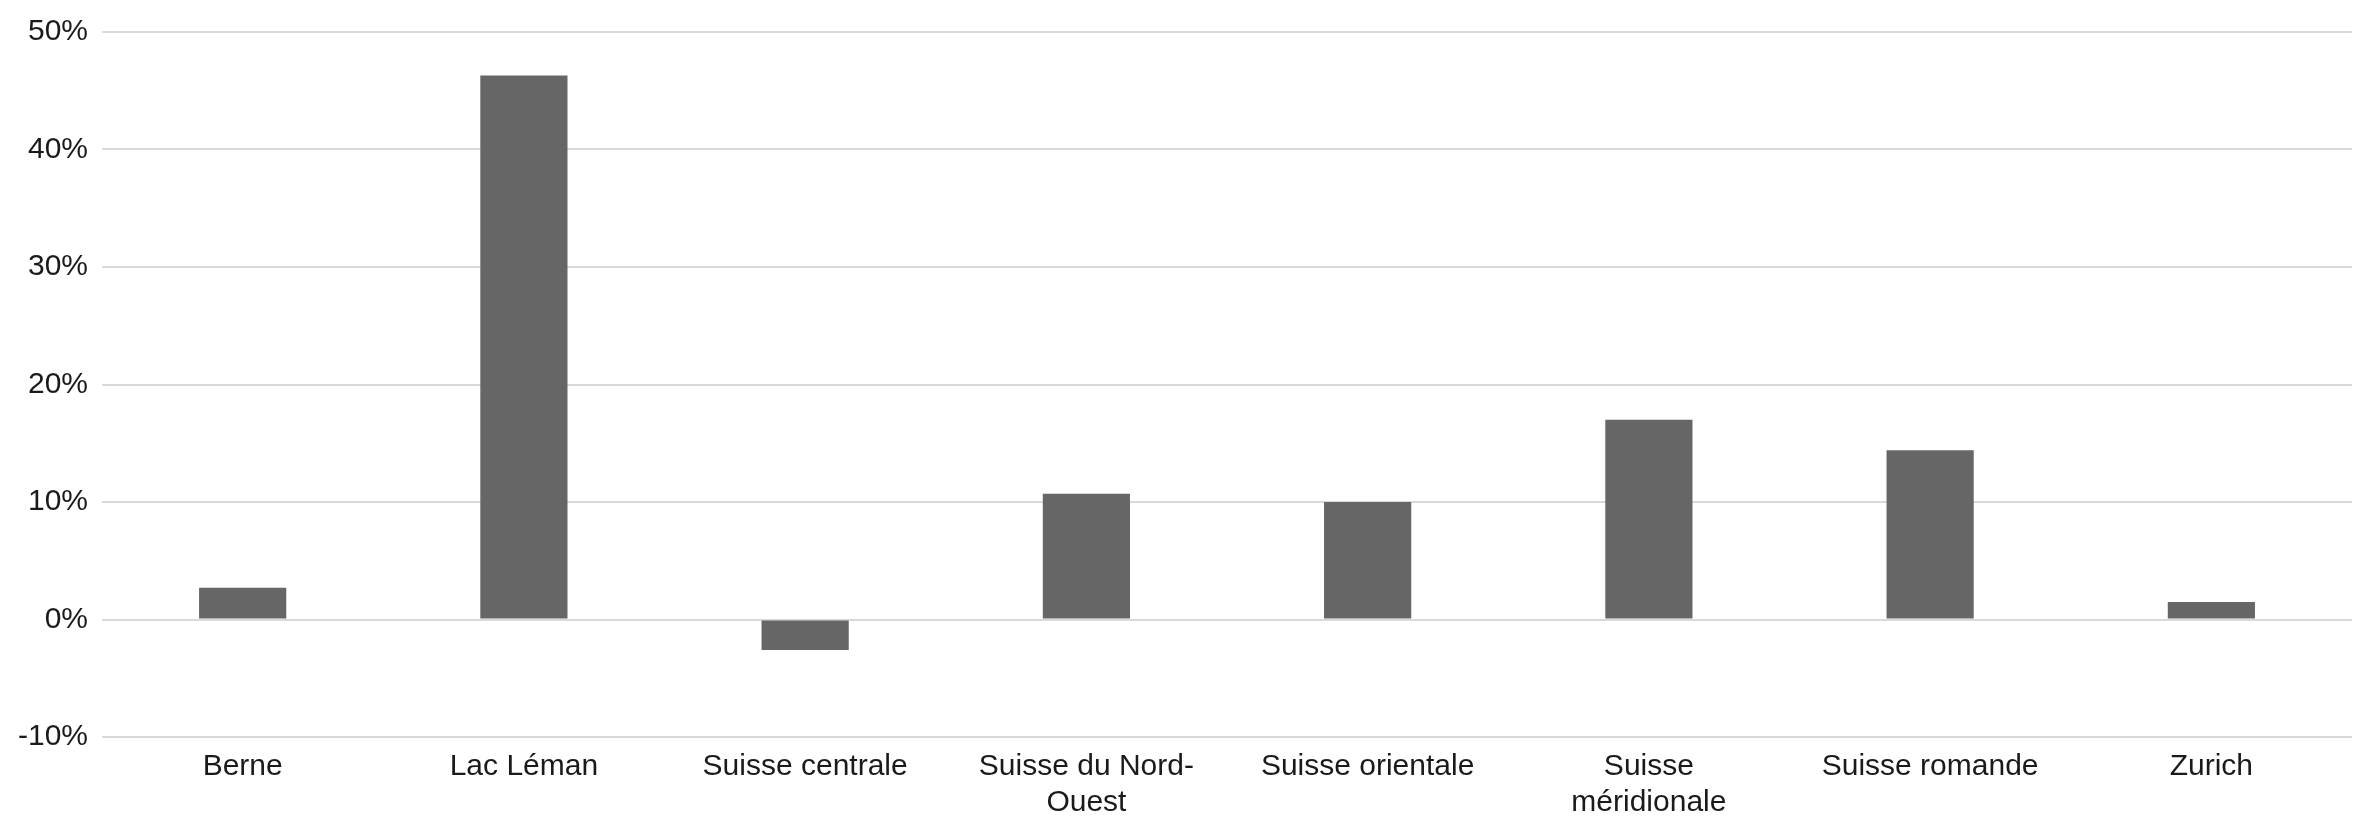  What do you see at coordinates (58, 500) in the screenshot?
I see `y-tick-label: 10%` at bounding box center [58, 500].